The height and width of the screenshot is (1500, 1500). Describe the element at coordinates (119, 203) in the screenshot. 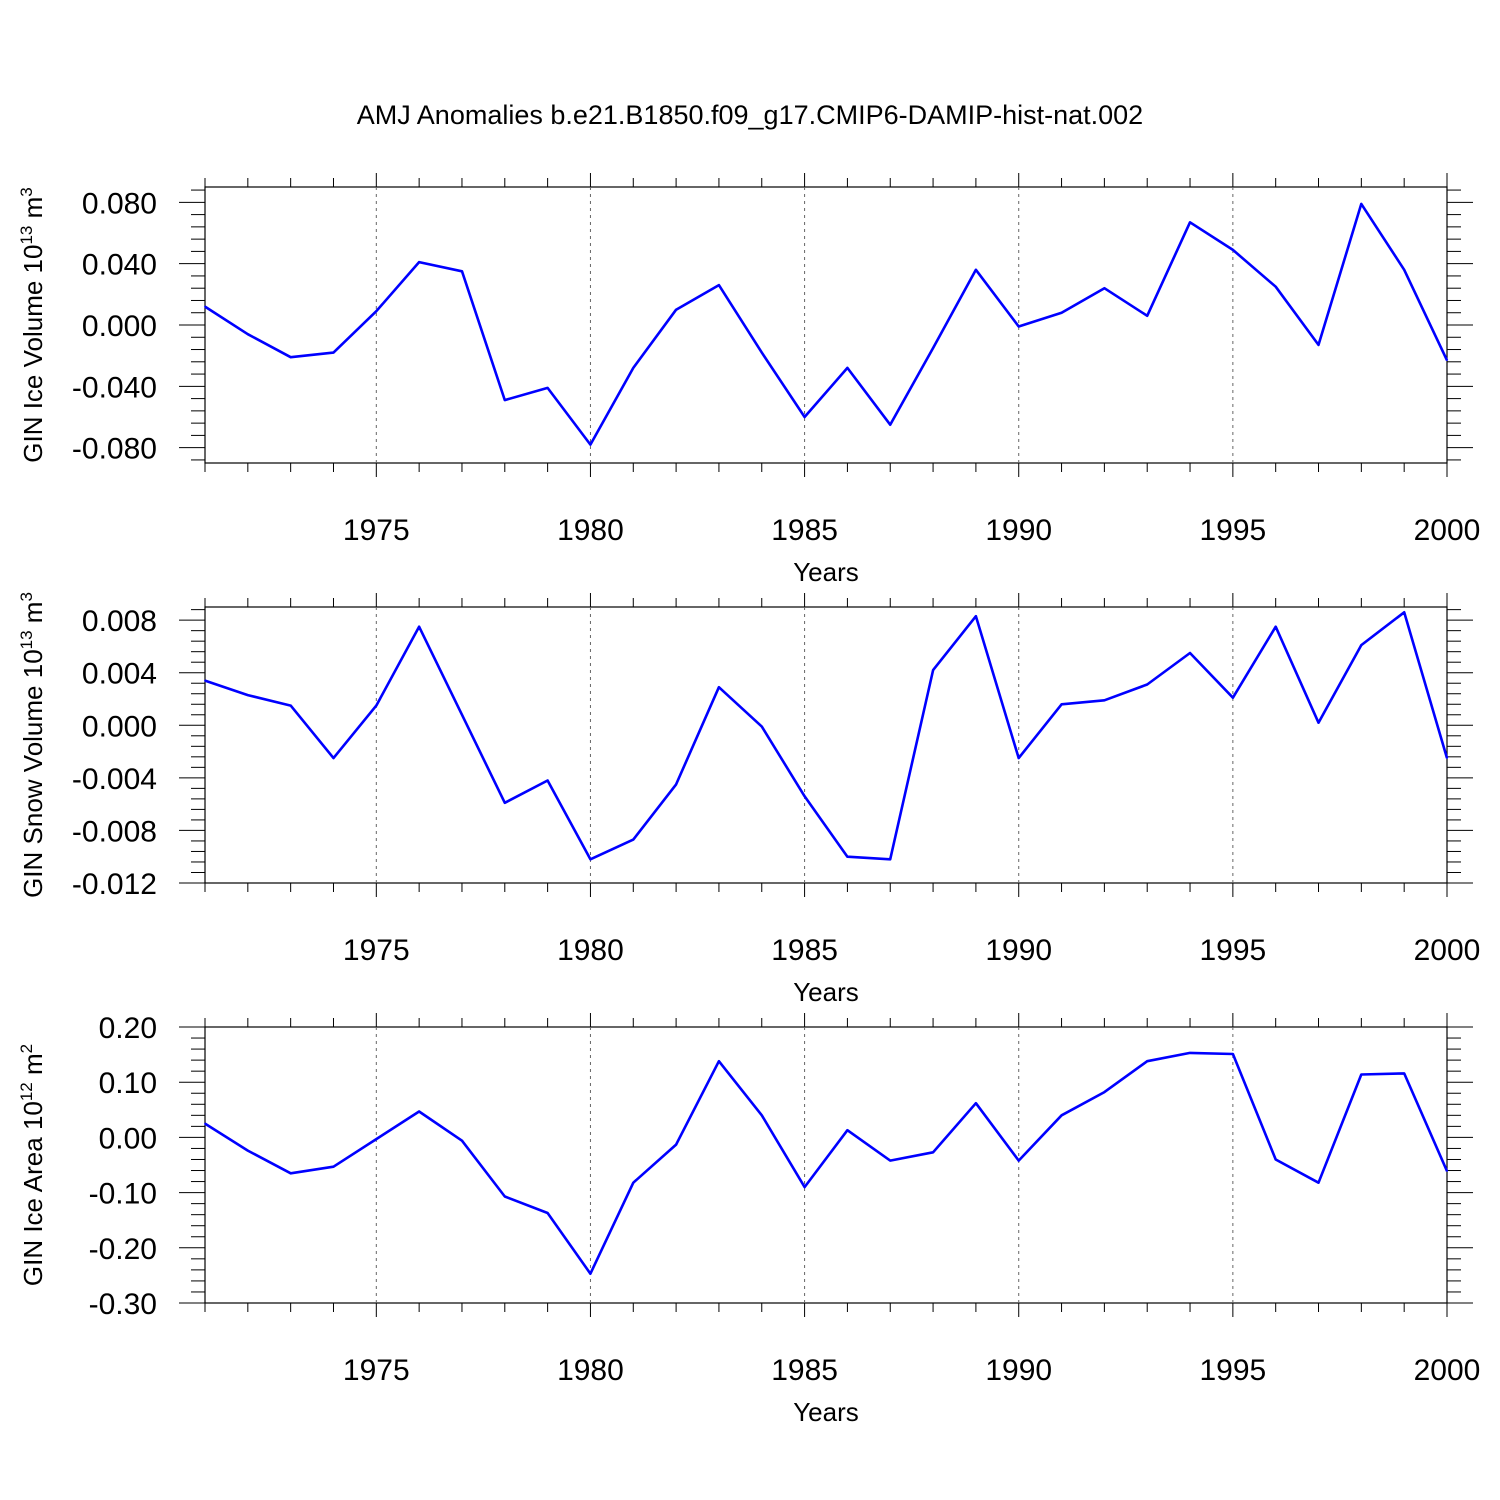

I see `y-tick-label: 0.080` at that location.